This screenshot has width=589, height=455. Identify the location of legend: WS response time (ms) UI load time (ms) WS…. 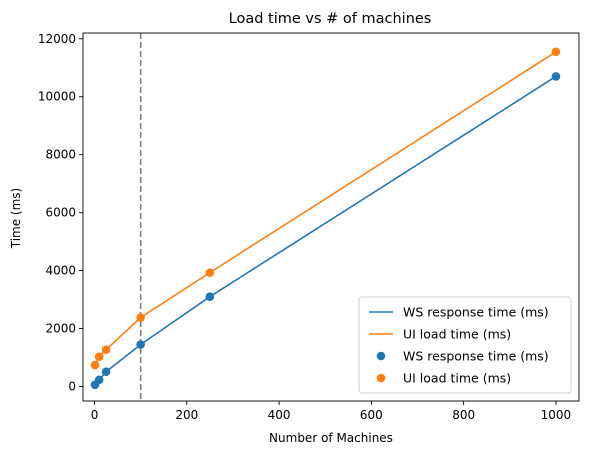
(465, 345).